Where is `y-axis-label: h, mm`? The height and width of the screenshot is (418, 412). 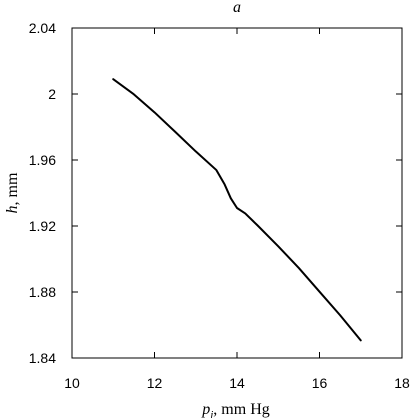
y-axis-label: h, mm is located at coordinates (12, 192).